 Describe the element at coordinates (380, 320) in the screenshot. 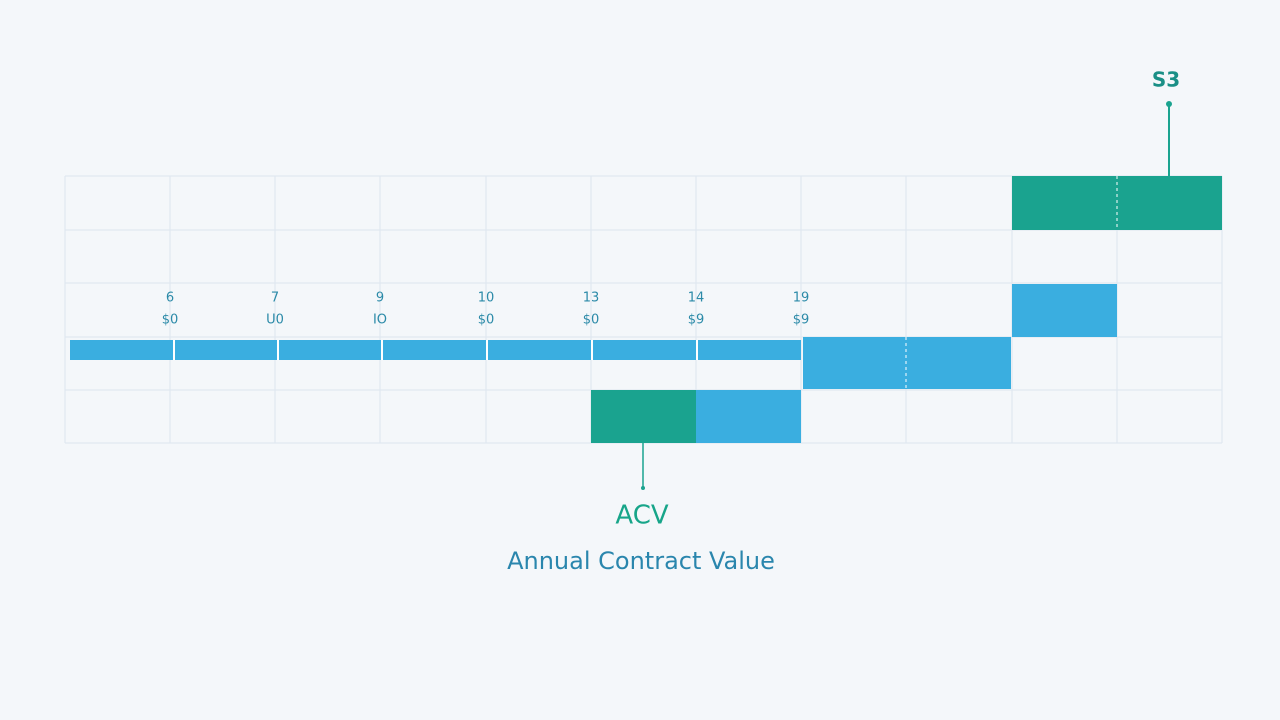

I see `column-label-bottom: IO` at that location.